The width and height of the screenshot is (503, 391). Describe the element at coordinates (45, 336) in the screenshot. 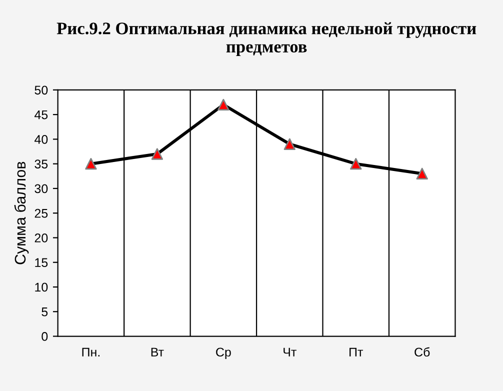

I see `y-tick-label: 0` at that location.